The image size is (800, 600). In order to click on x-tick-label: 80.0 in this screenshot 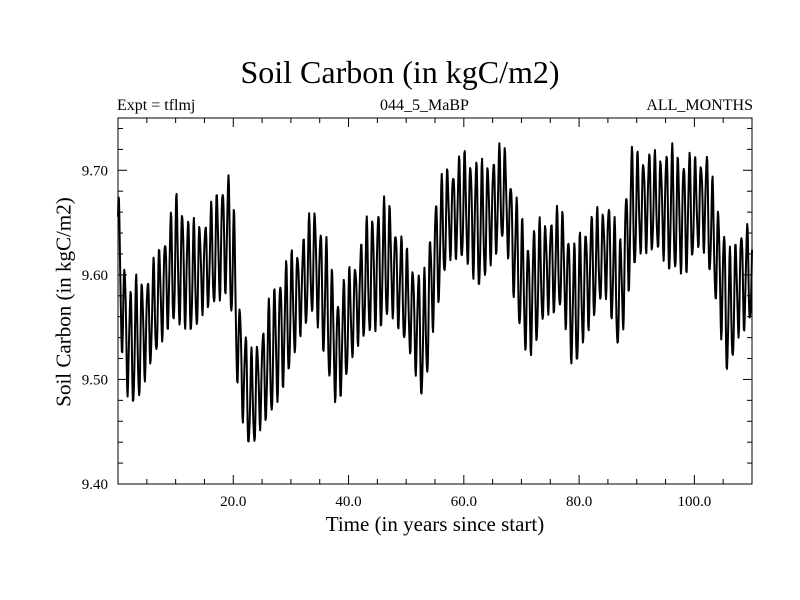, I will do `click(579, 502)`.